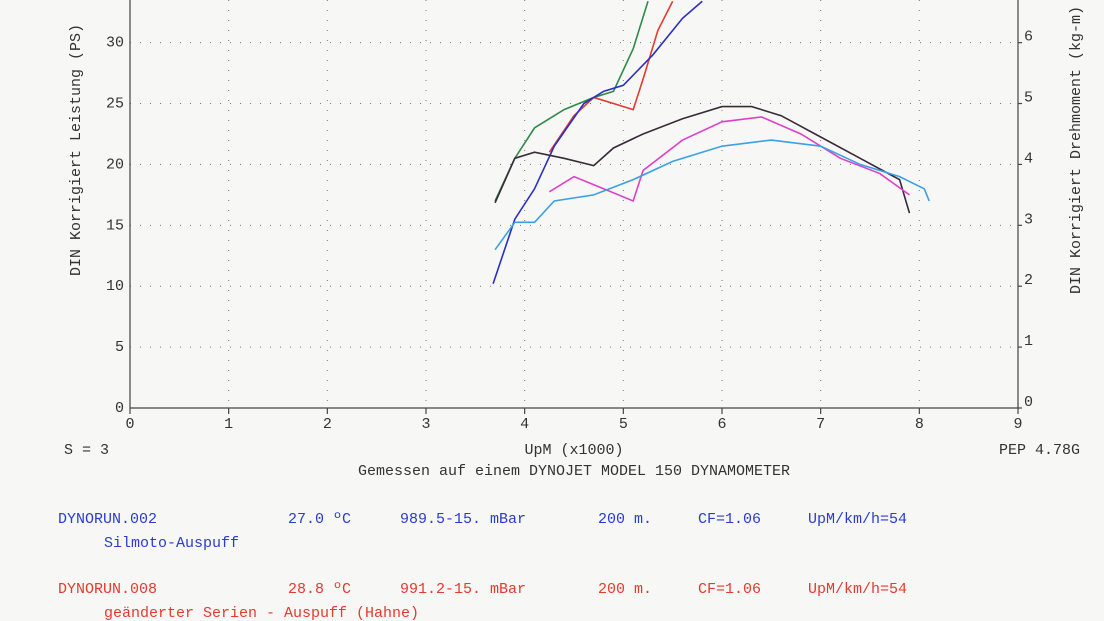  I want to click on x-tick-label: 2, so click(327, 424).